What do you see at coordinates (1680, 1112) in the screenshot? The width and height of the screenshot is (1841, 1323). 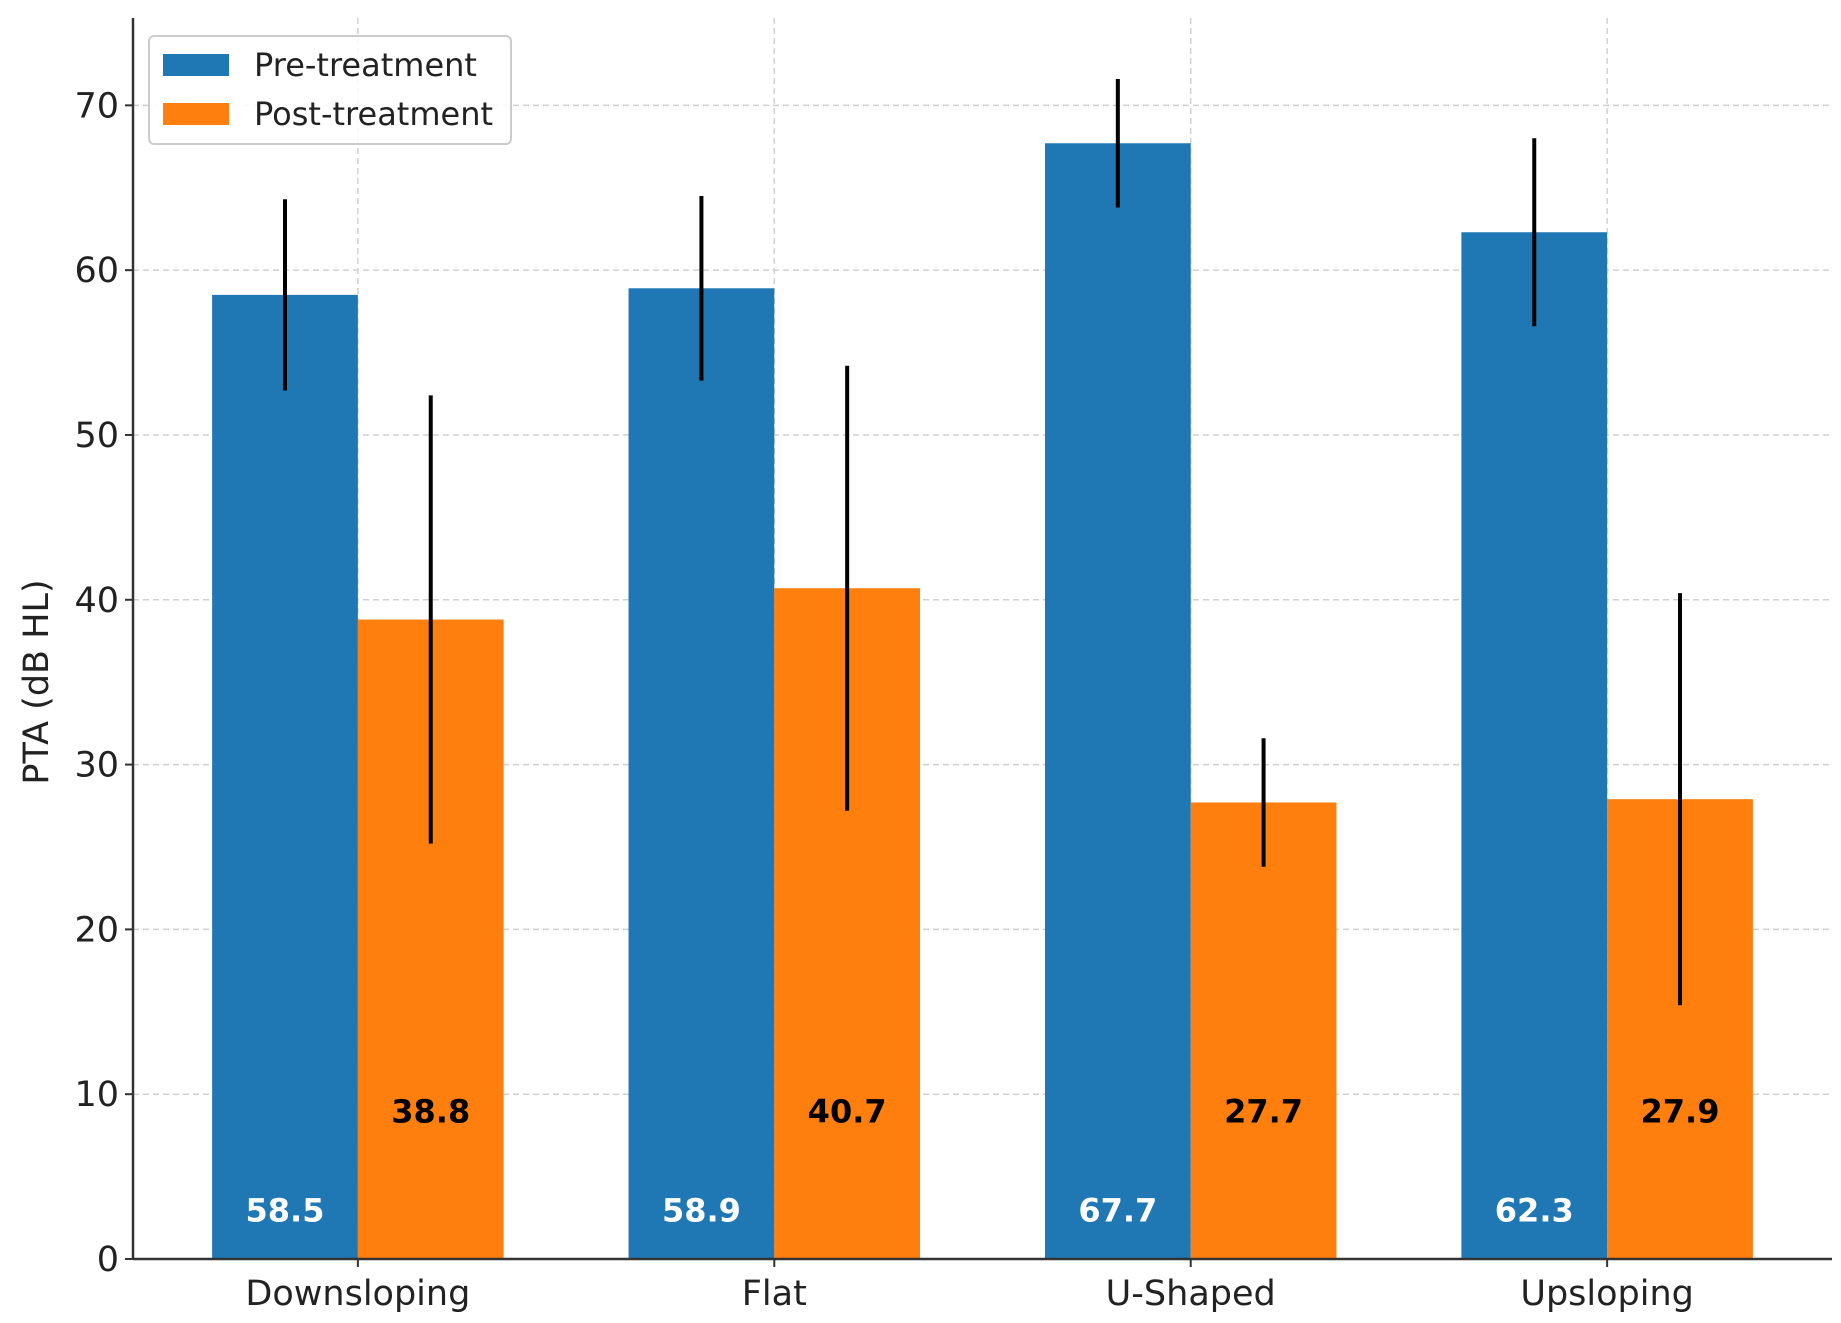 I see `value-label: 27.9` at bounding box center [1680, 1112].